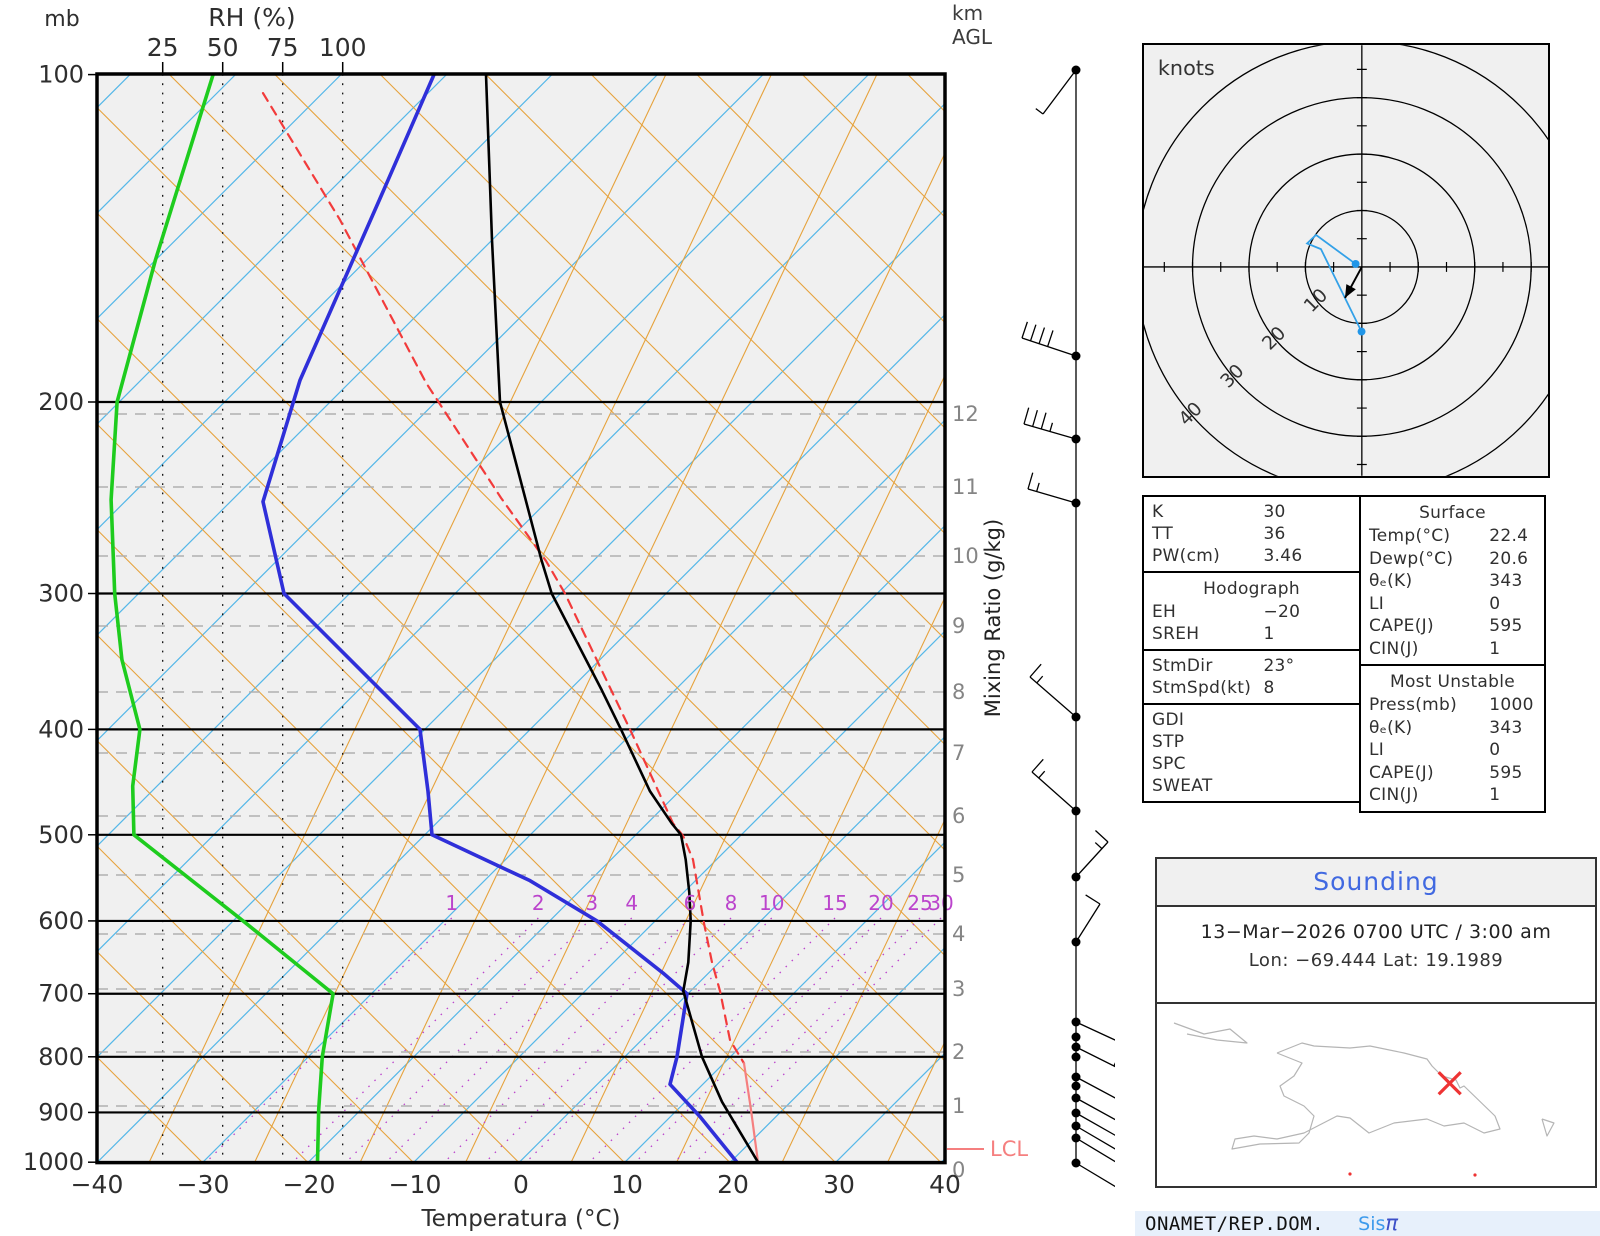 Image resolution: width=1600 pixels, height=1236 pixels. What do you see at coordinates (1394, 648) in the screenshot?
I see `table-row-label: CIN(J)` at bounding box center [1394, 648].